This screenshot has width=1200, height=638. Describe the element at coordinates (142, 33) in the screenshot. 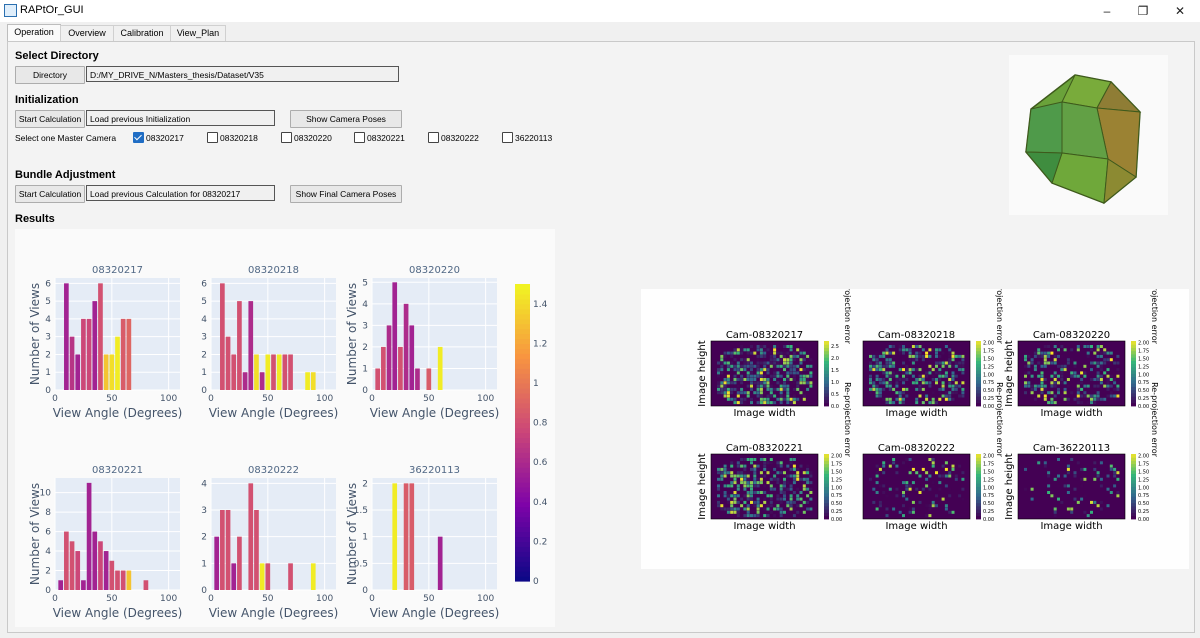

I see `tab-calibration: Calibration` at that location.